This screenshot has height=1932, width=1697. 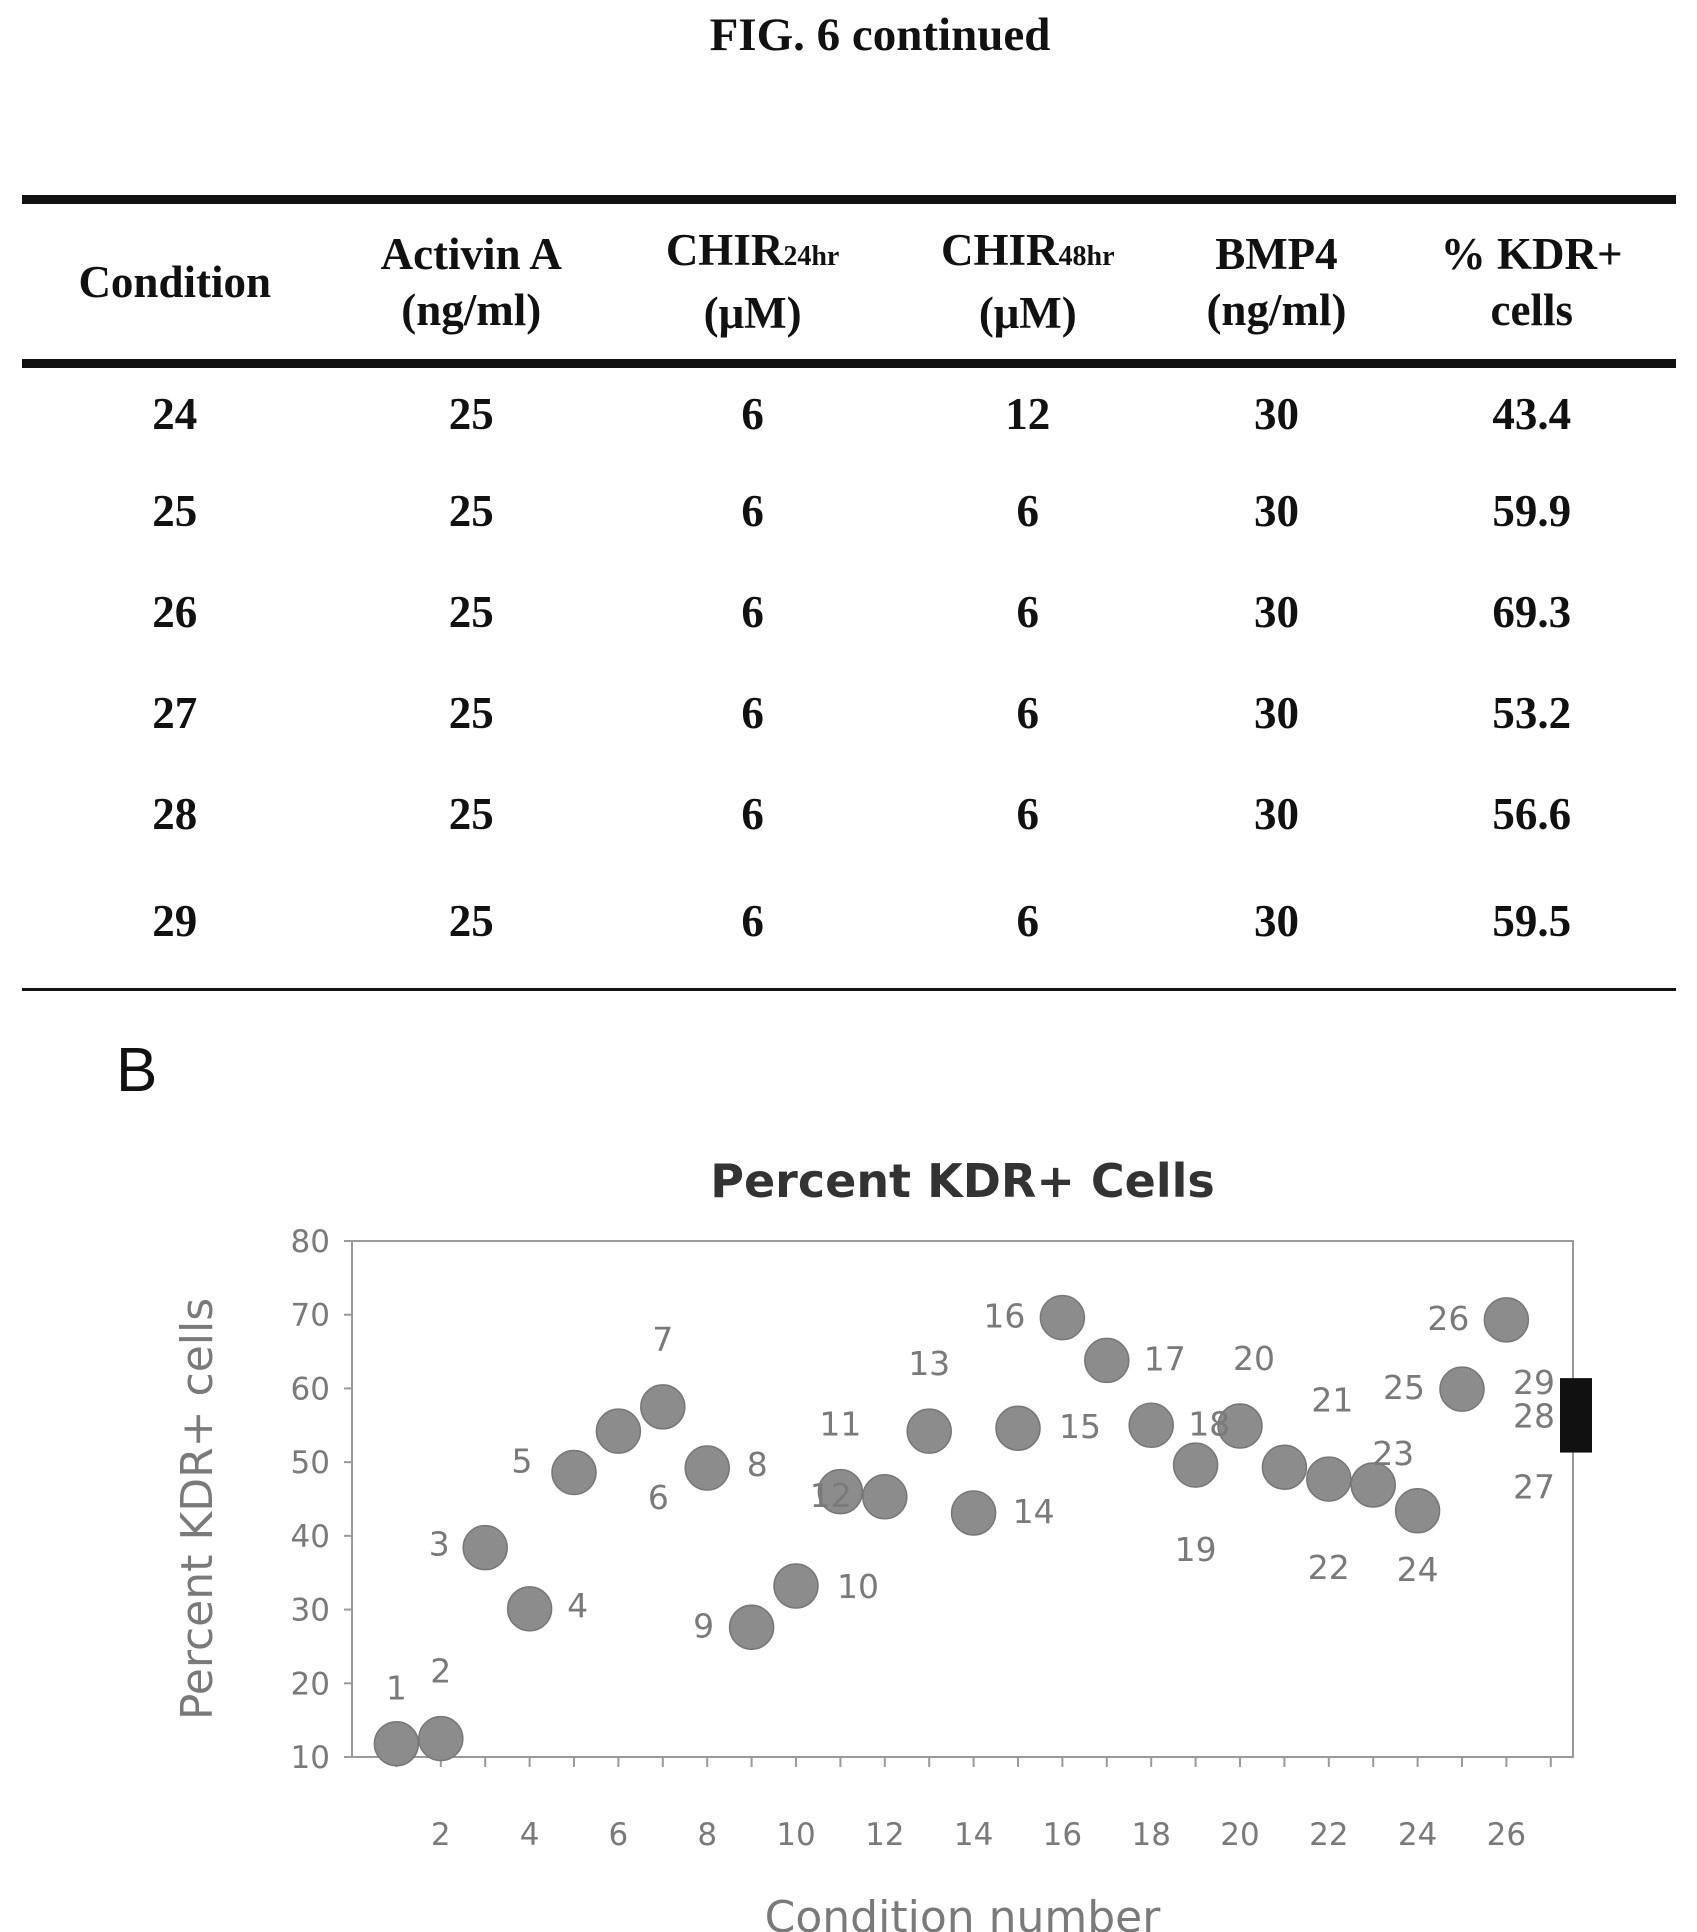 I want to click on x-axis-label: Condition number, so click(x=963, y=1912).